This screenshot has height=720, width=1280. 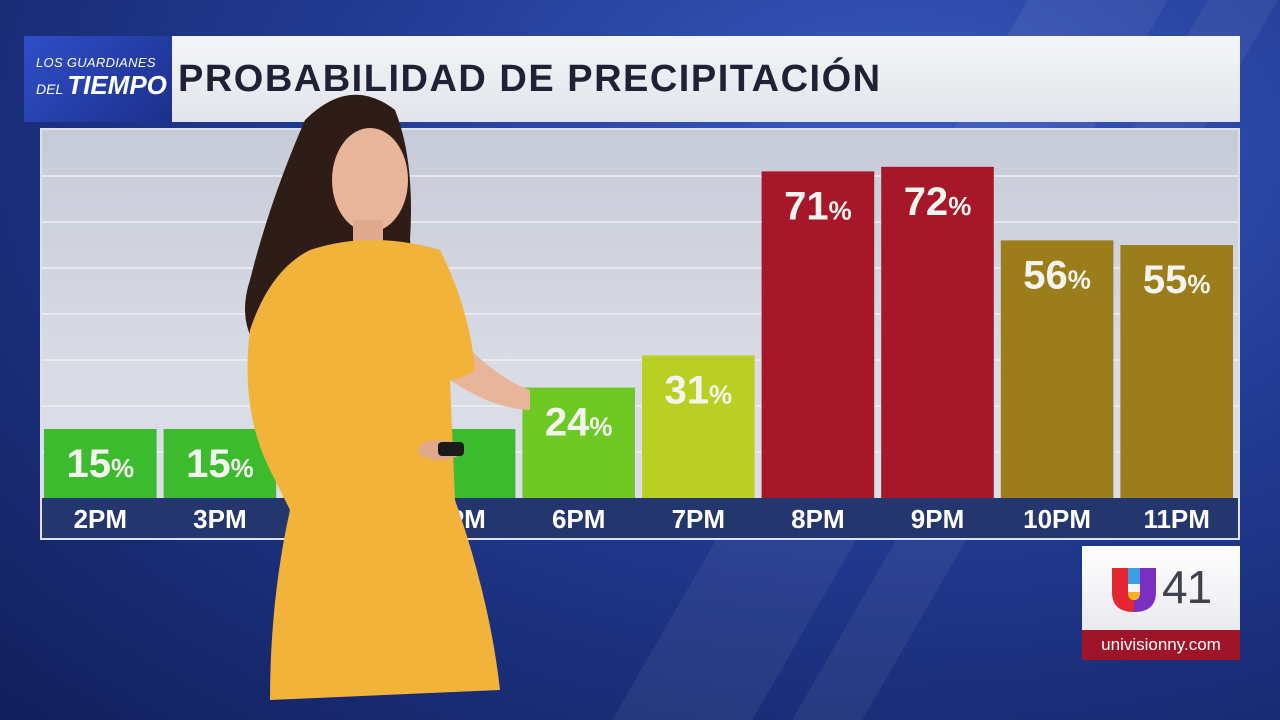 I want to click on bar-10pm, so click(x=1057, y=369).